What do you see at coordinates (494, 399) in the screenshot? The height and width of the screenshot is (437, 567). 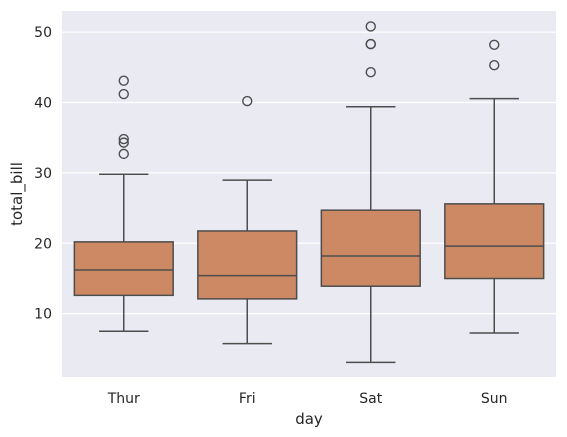 I see `x-tick-label: Sun` at bounding box center [494, 399].